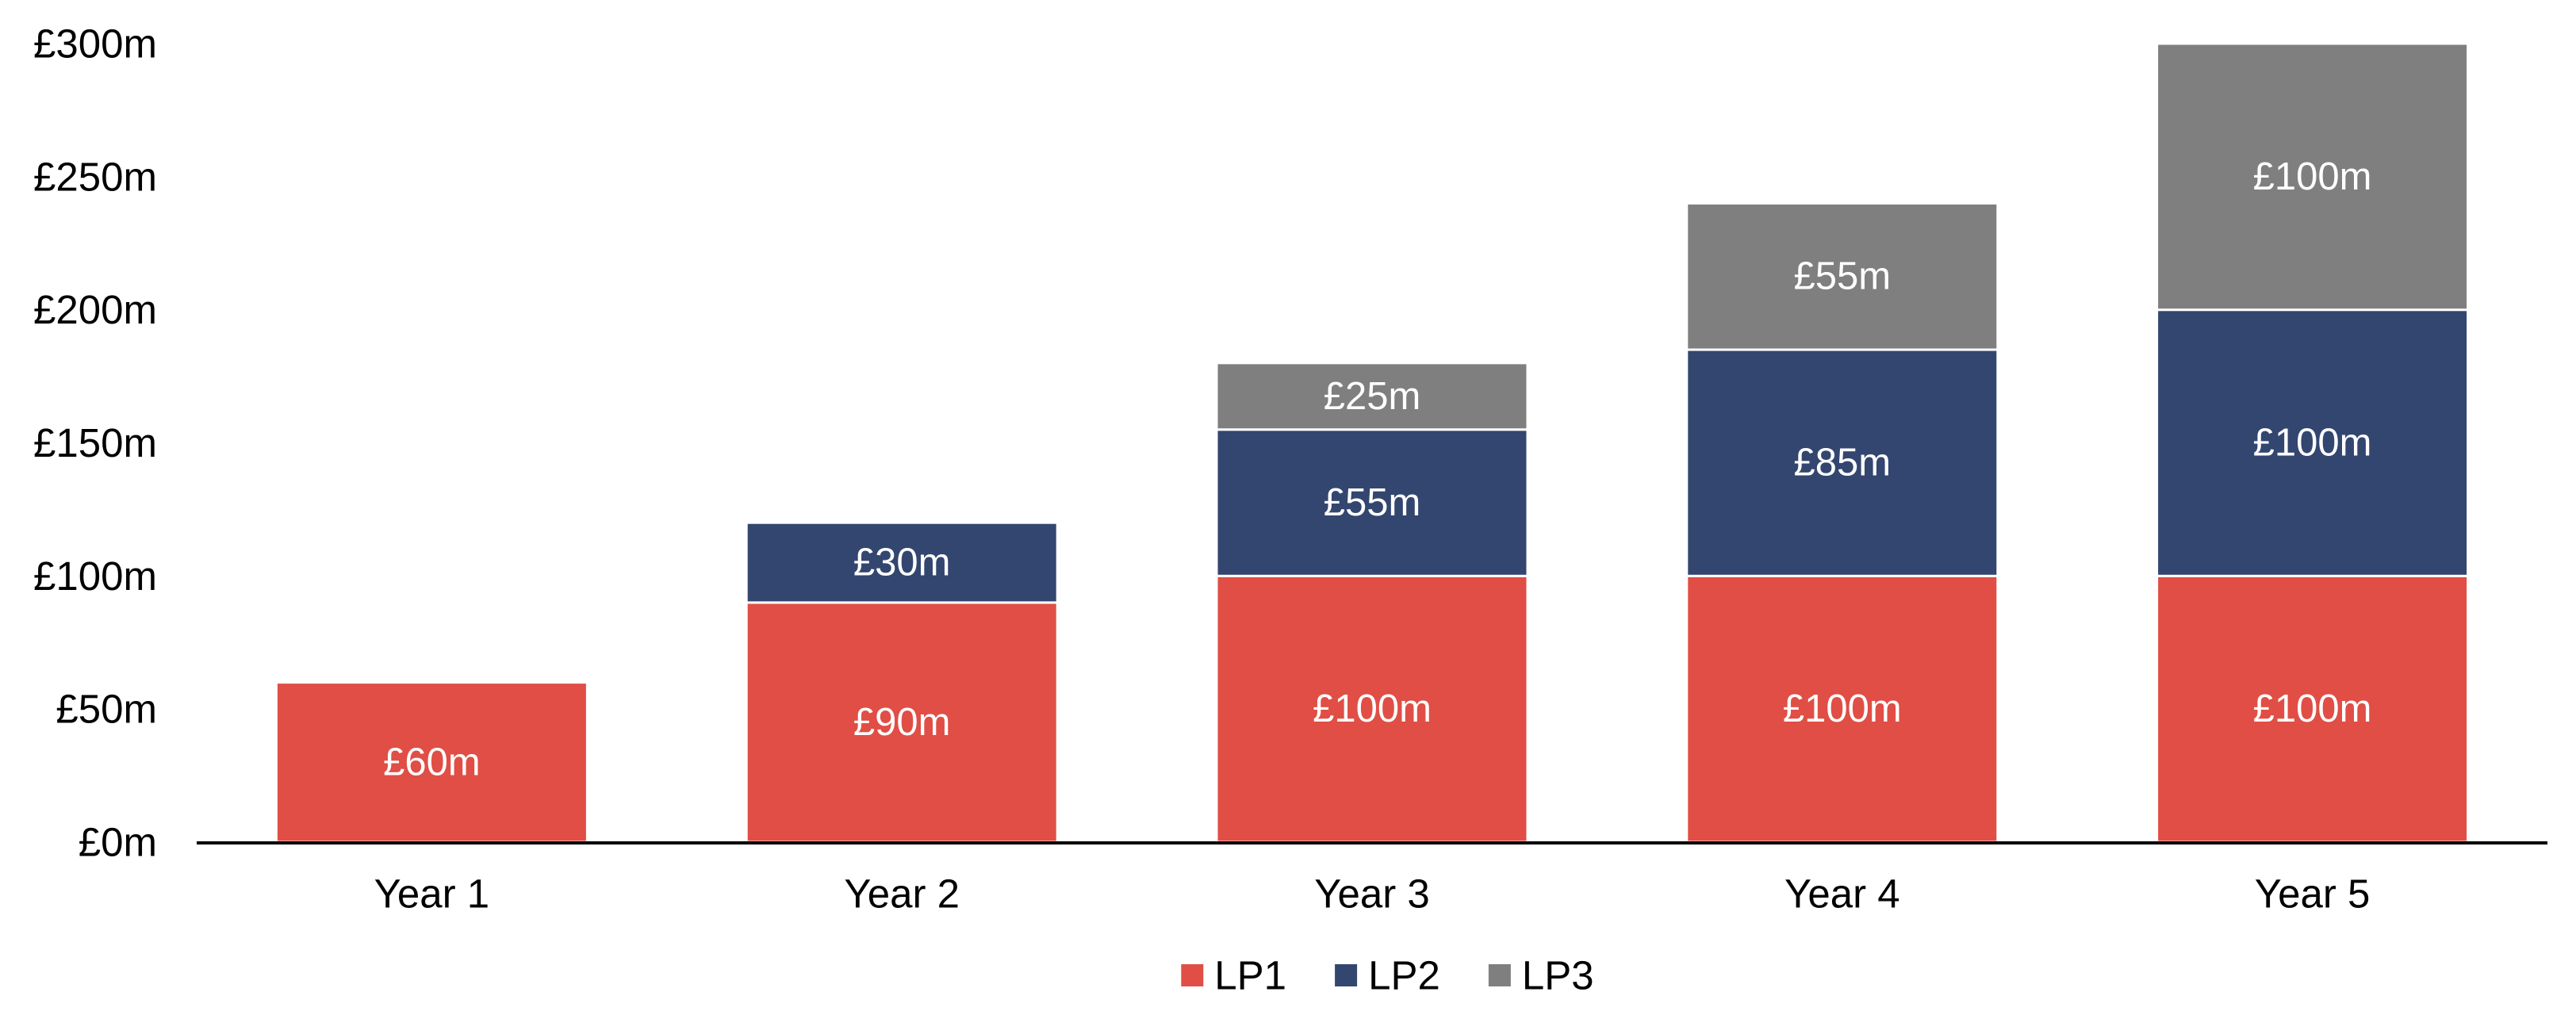 The image size is (2576, 1034). Describe the element at coordinates (1842, 894) in the screenshot. I see `x-tick-label: Year 4` at that location.